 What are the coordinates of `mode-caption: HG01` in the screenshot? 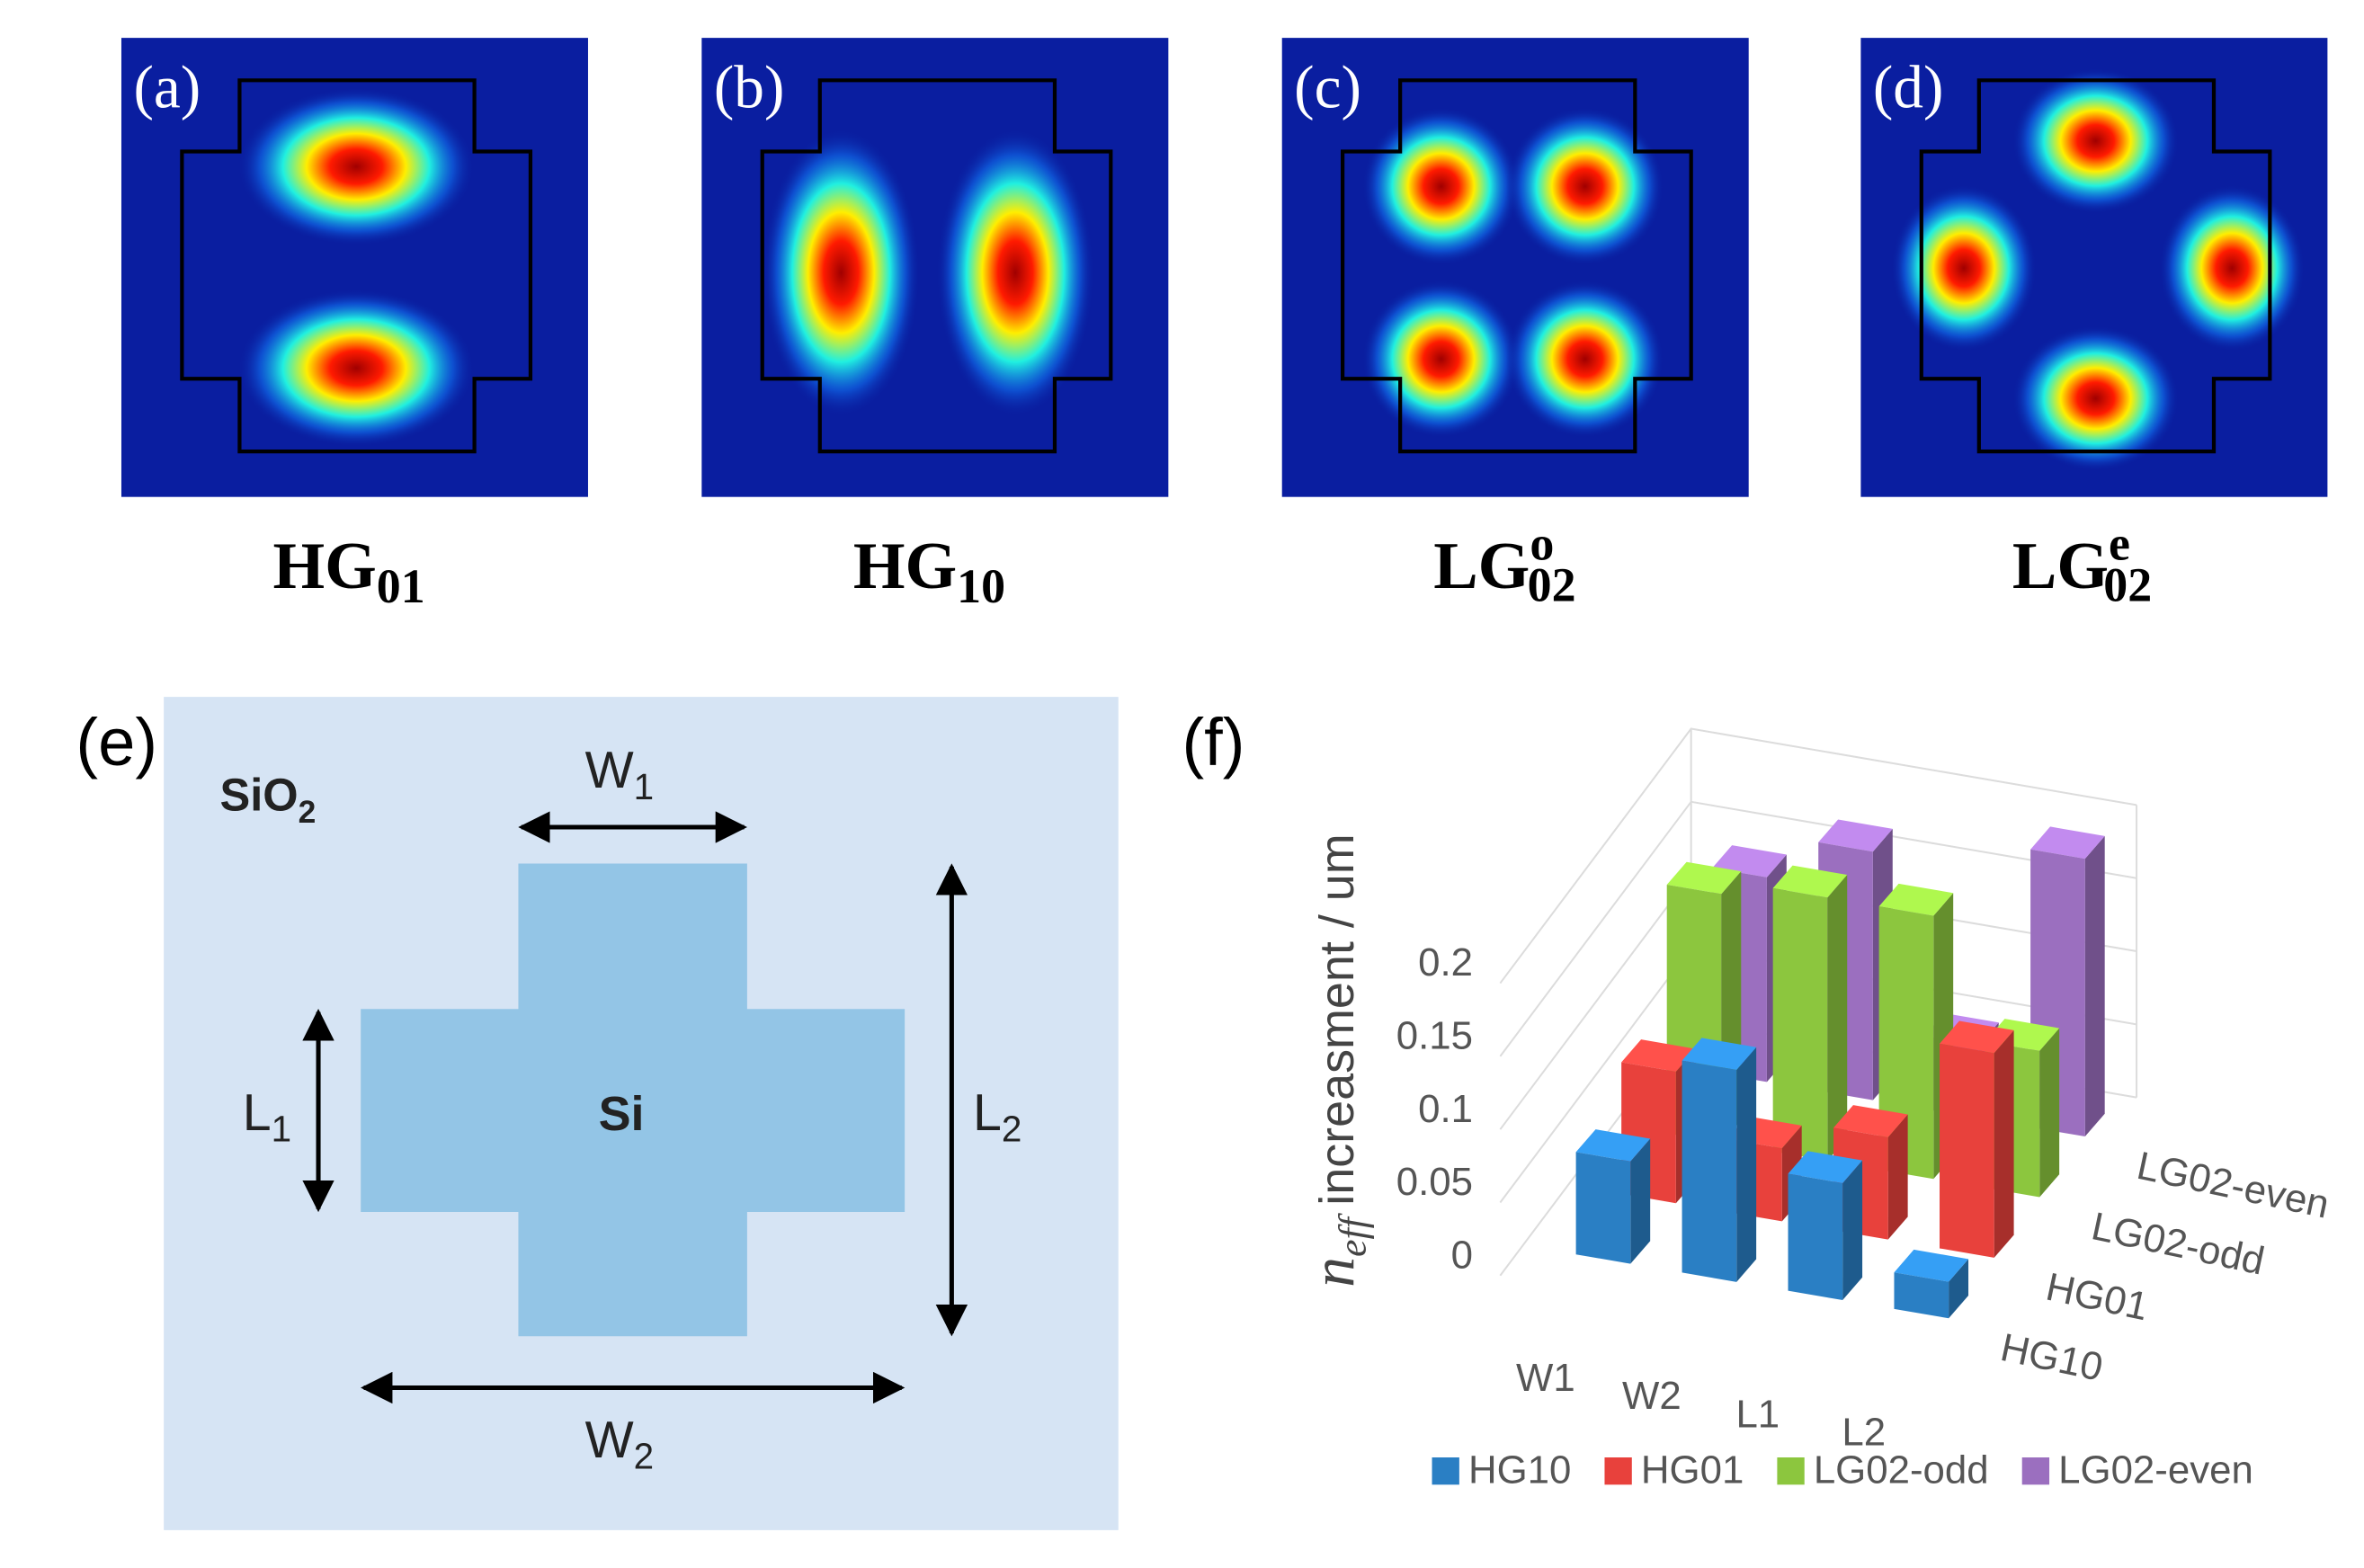 It's located at (348, 571).